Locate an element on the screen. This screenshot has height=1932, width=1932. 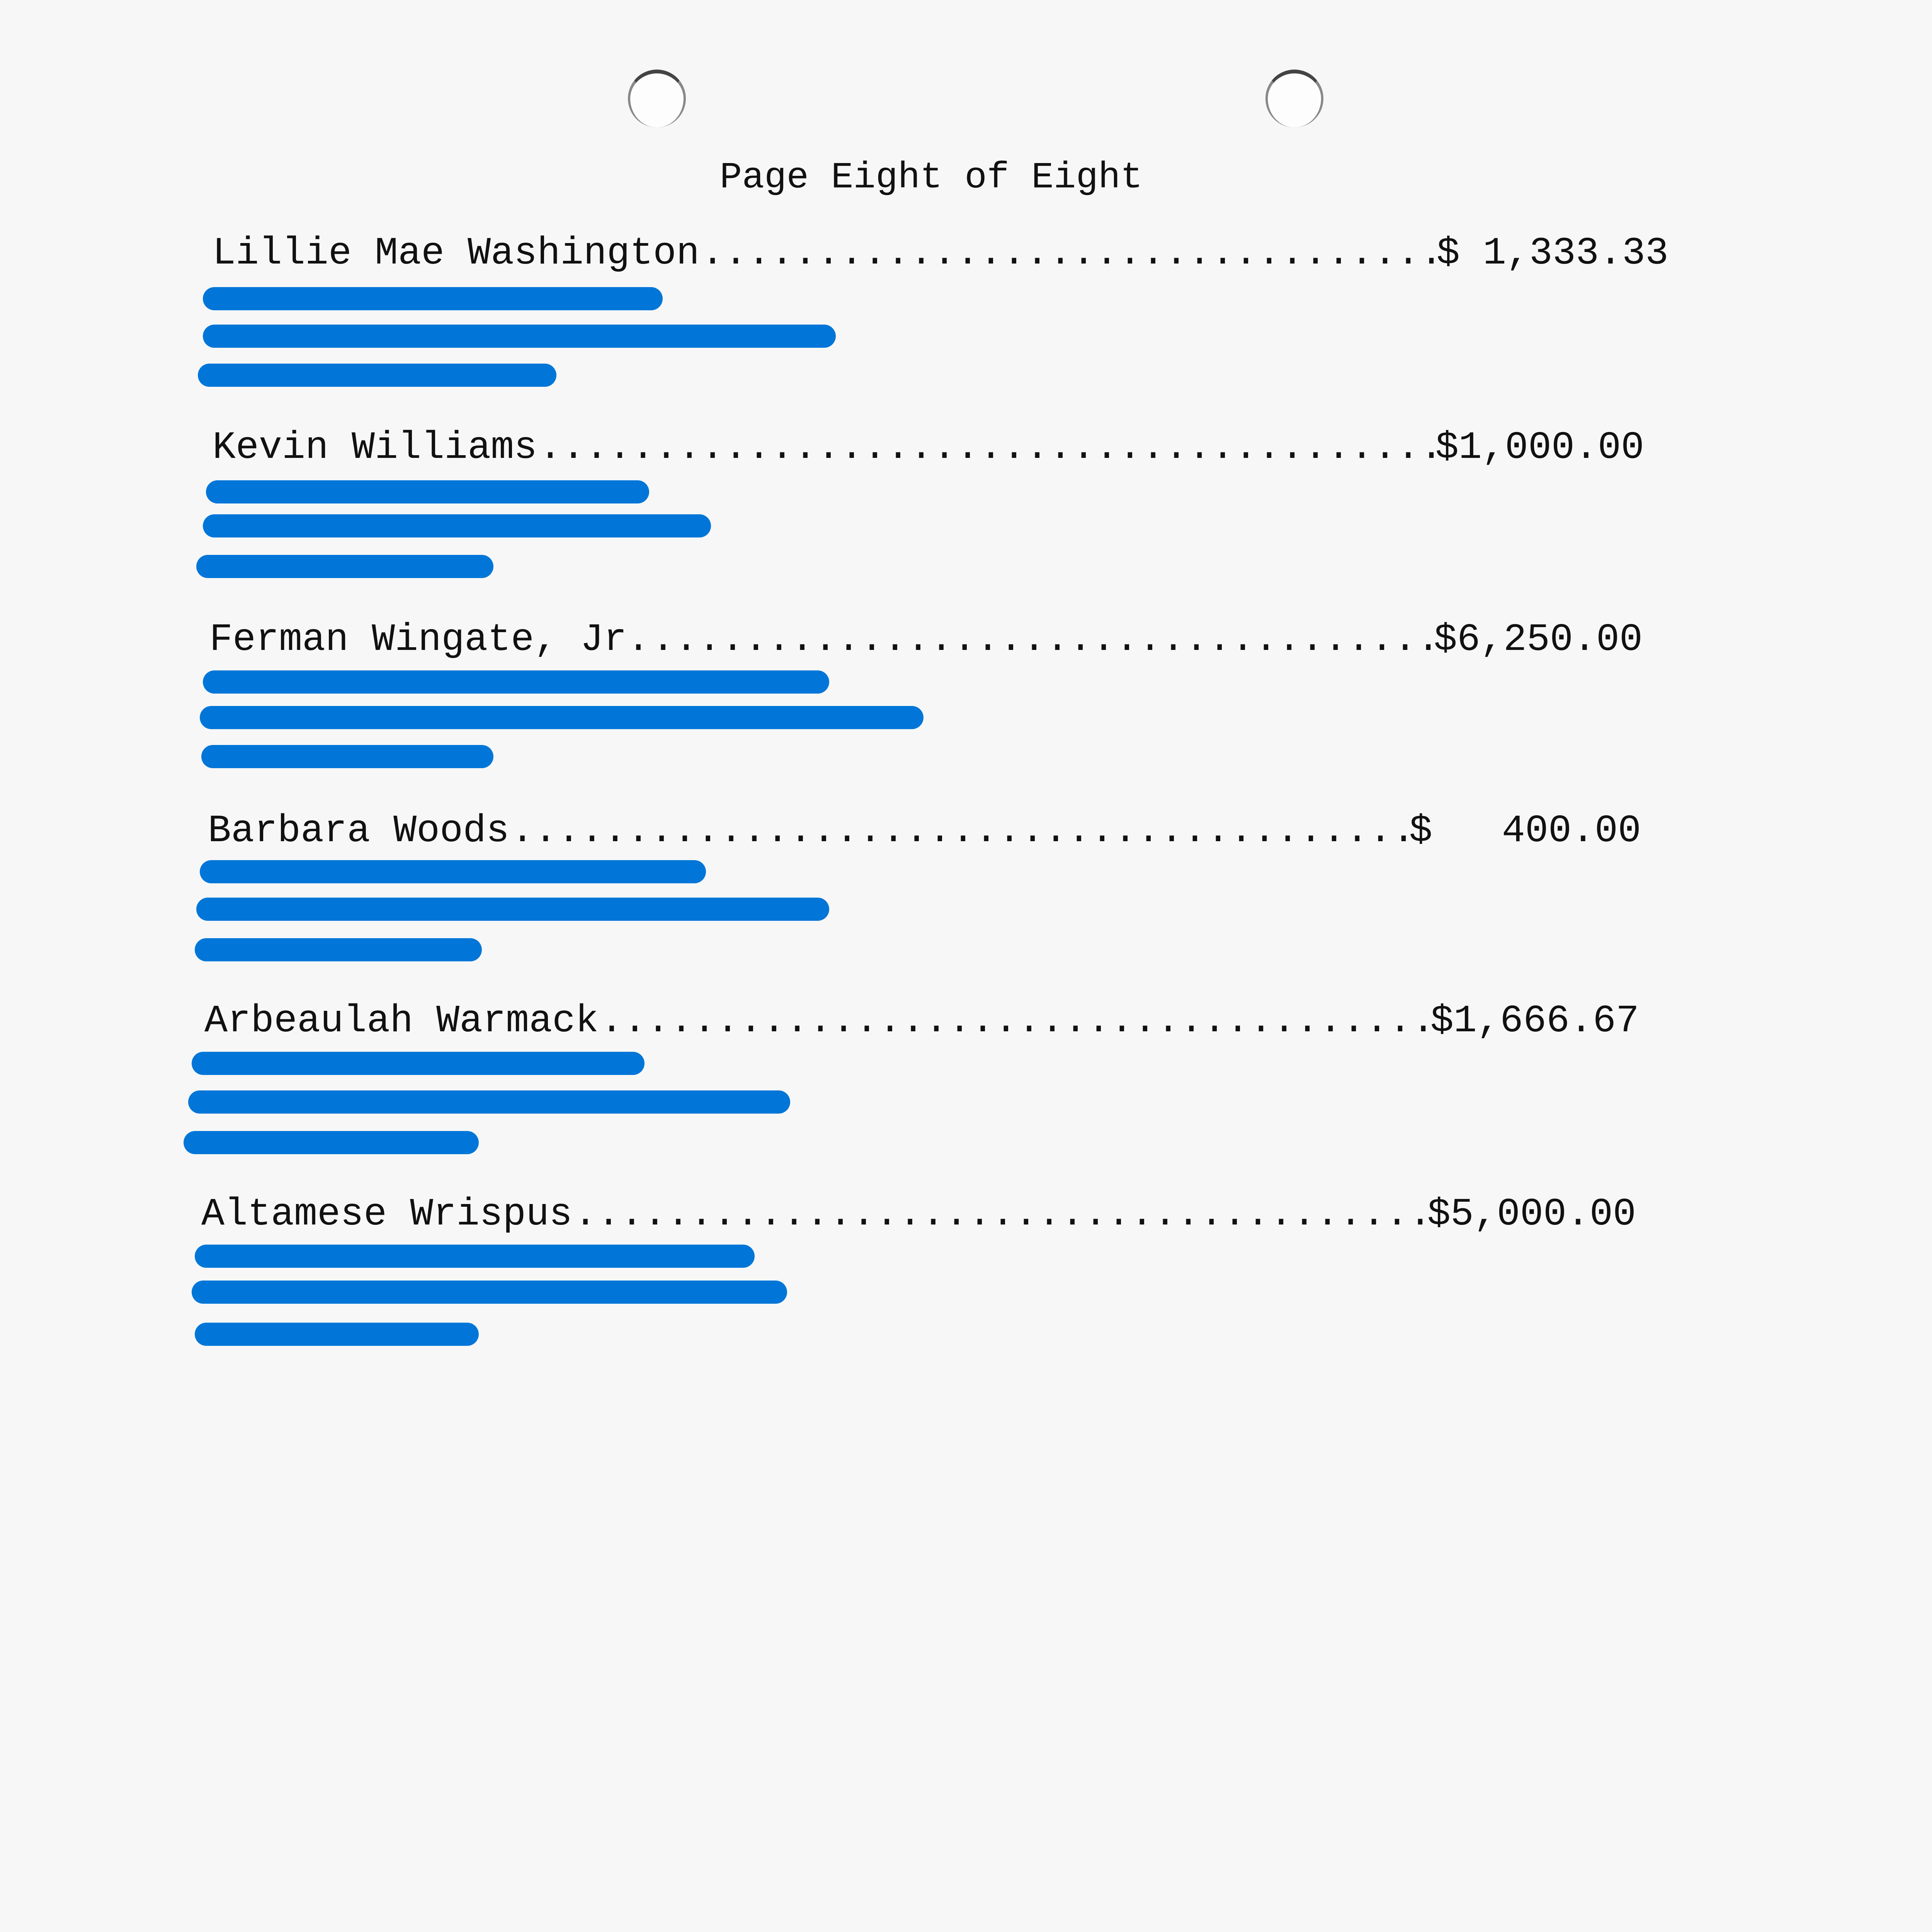
entry-name: Kevin Williams is located at coordinates (375, 448).